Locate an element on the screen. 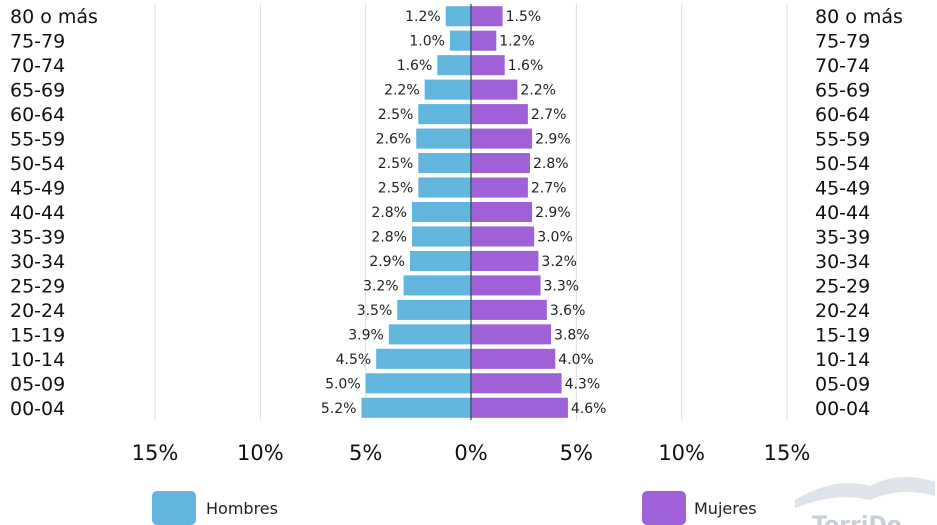 The image size is (937, 525). age-label-right: 15-19 is located at coordinates (842, 335).